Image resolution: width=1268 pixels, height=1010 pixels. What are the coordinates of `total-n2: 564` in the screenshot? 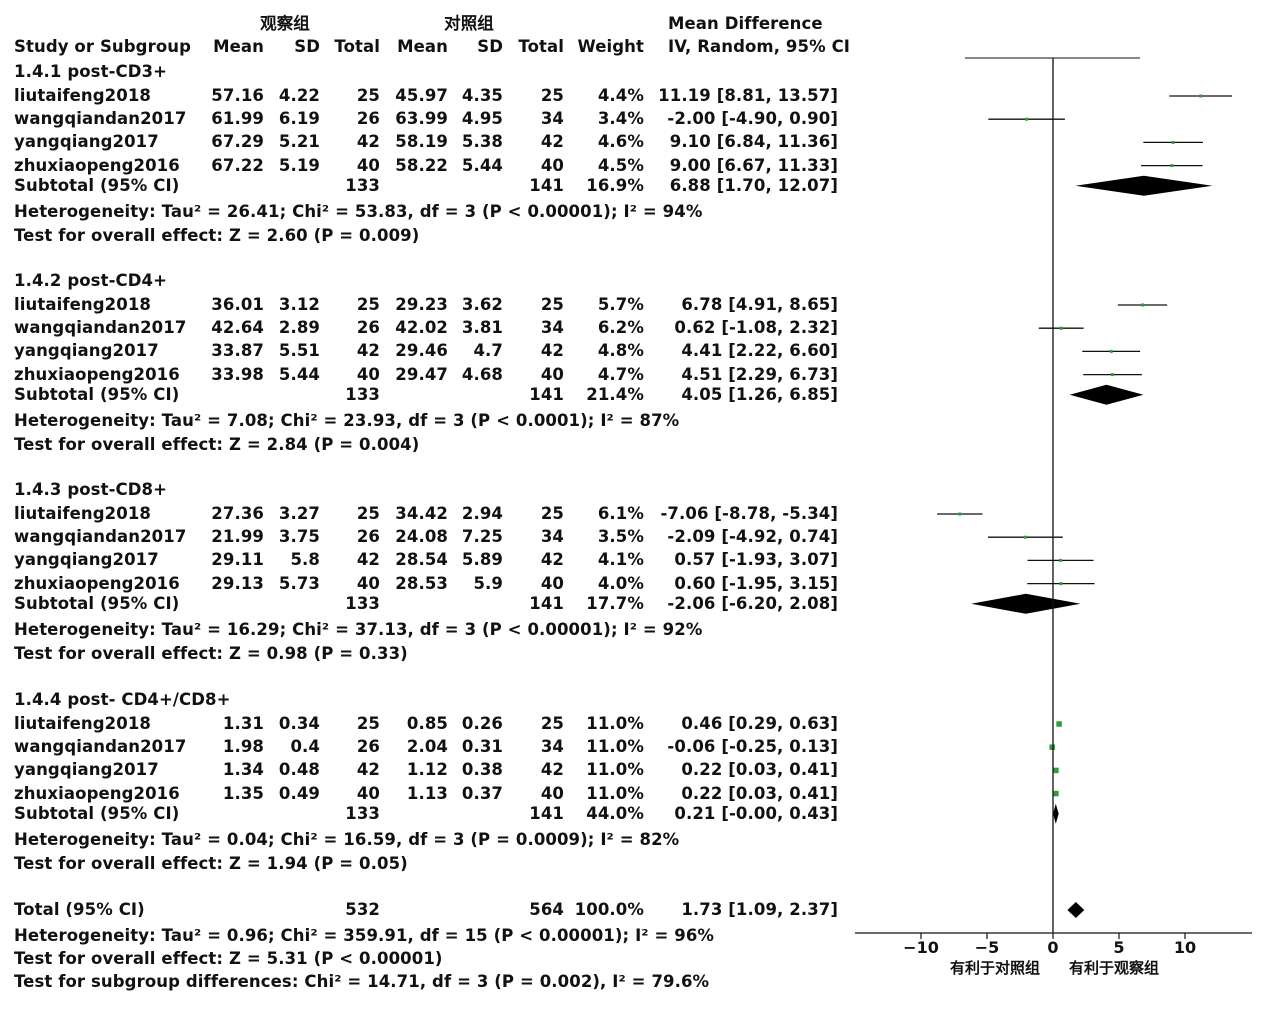 It's located at (546, 909).